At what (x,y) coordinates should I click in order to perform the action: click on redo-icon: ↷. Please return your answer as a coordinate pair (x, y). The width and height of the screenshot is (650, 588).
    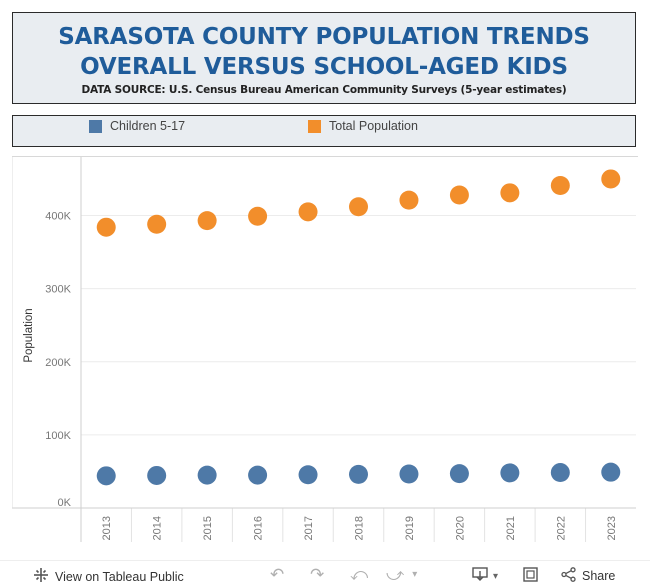
    Looking at the image, I should click on (317, 574).